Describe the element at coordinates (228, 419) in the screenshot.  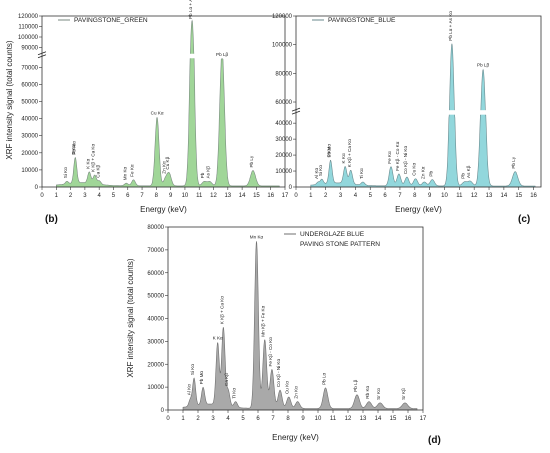
I see `x-tick-label: 4` at that location.